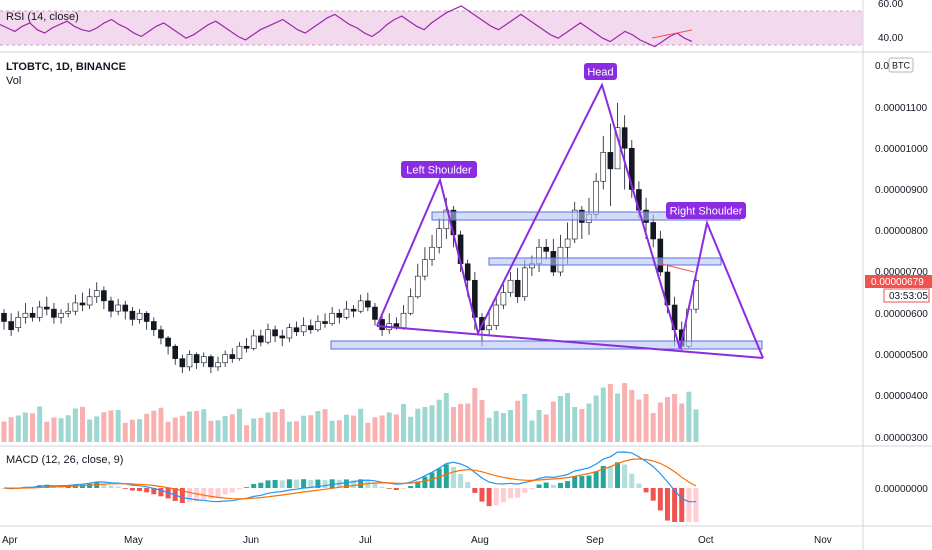 The width and height of the screenshot is (932, 550). Describe the element at coordinates (480, 540) in the screenshot. I see `time-tick: Aug` at that location.